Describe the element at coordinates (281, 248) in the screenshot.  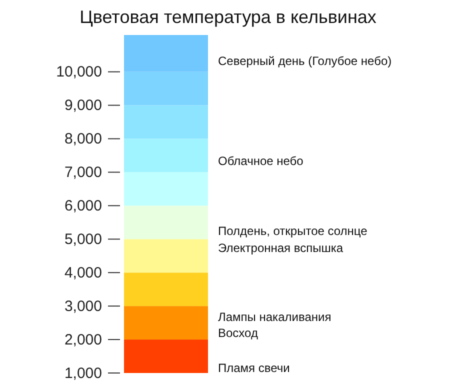
I see `text: Электронная вспышка` at that location.